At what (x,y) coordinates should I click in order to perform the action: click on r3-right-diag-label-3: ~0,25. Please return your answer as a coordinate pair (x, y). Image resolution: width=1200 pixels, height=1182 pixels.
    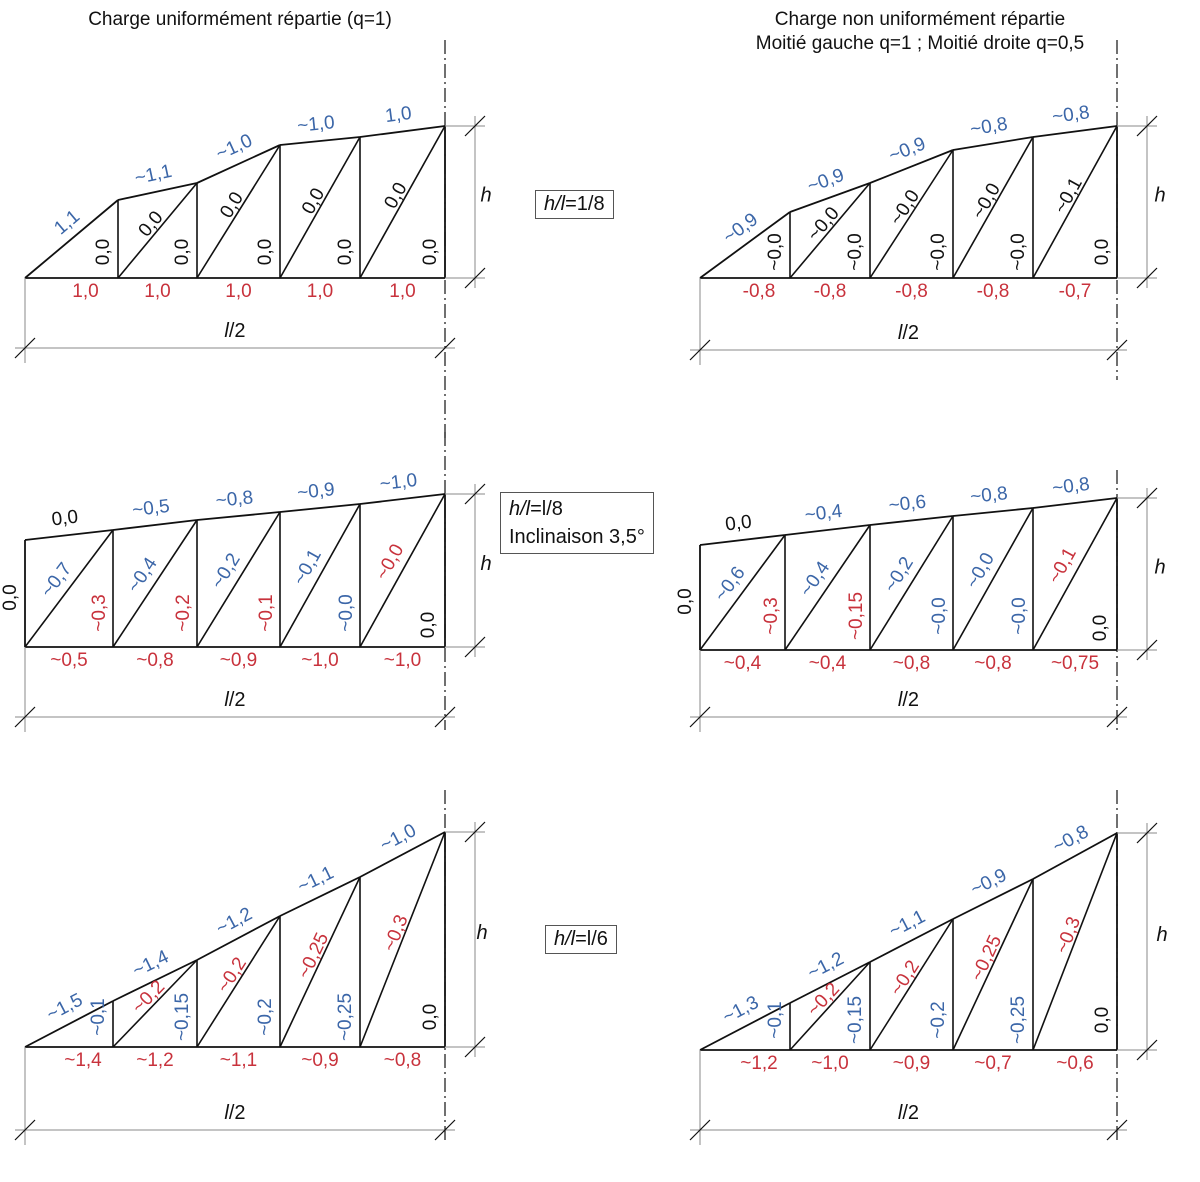
    Looking at the image, I should click on (986, 958).